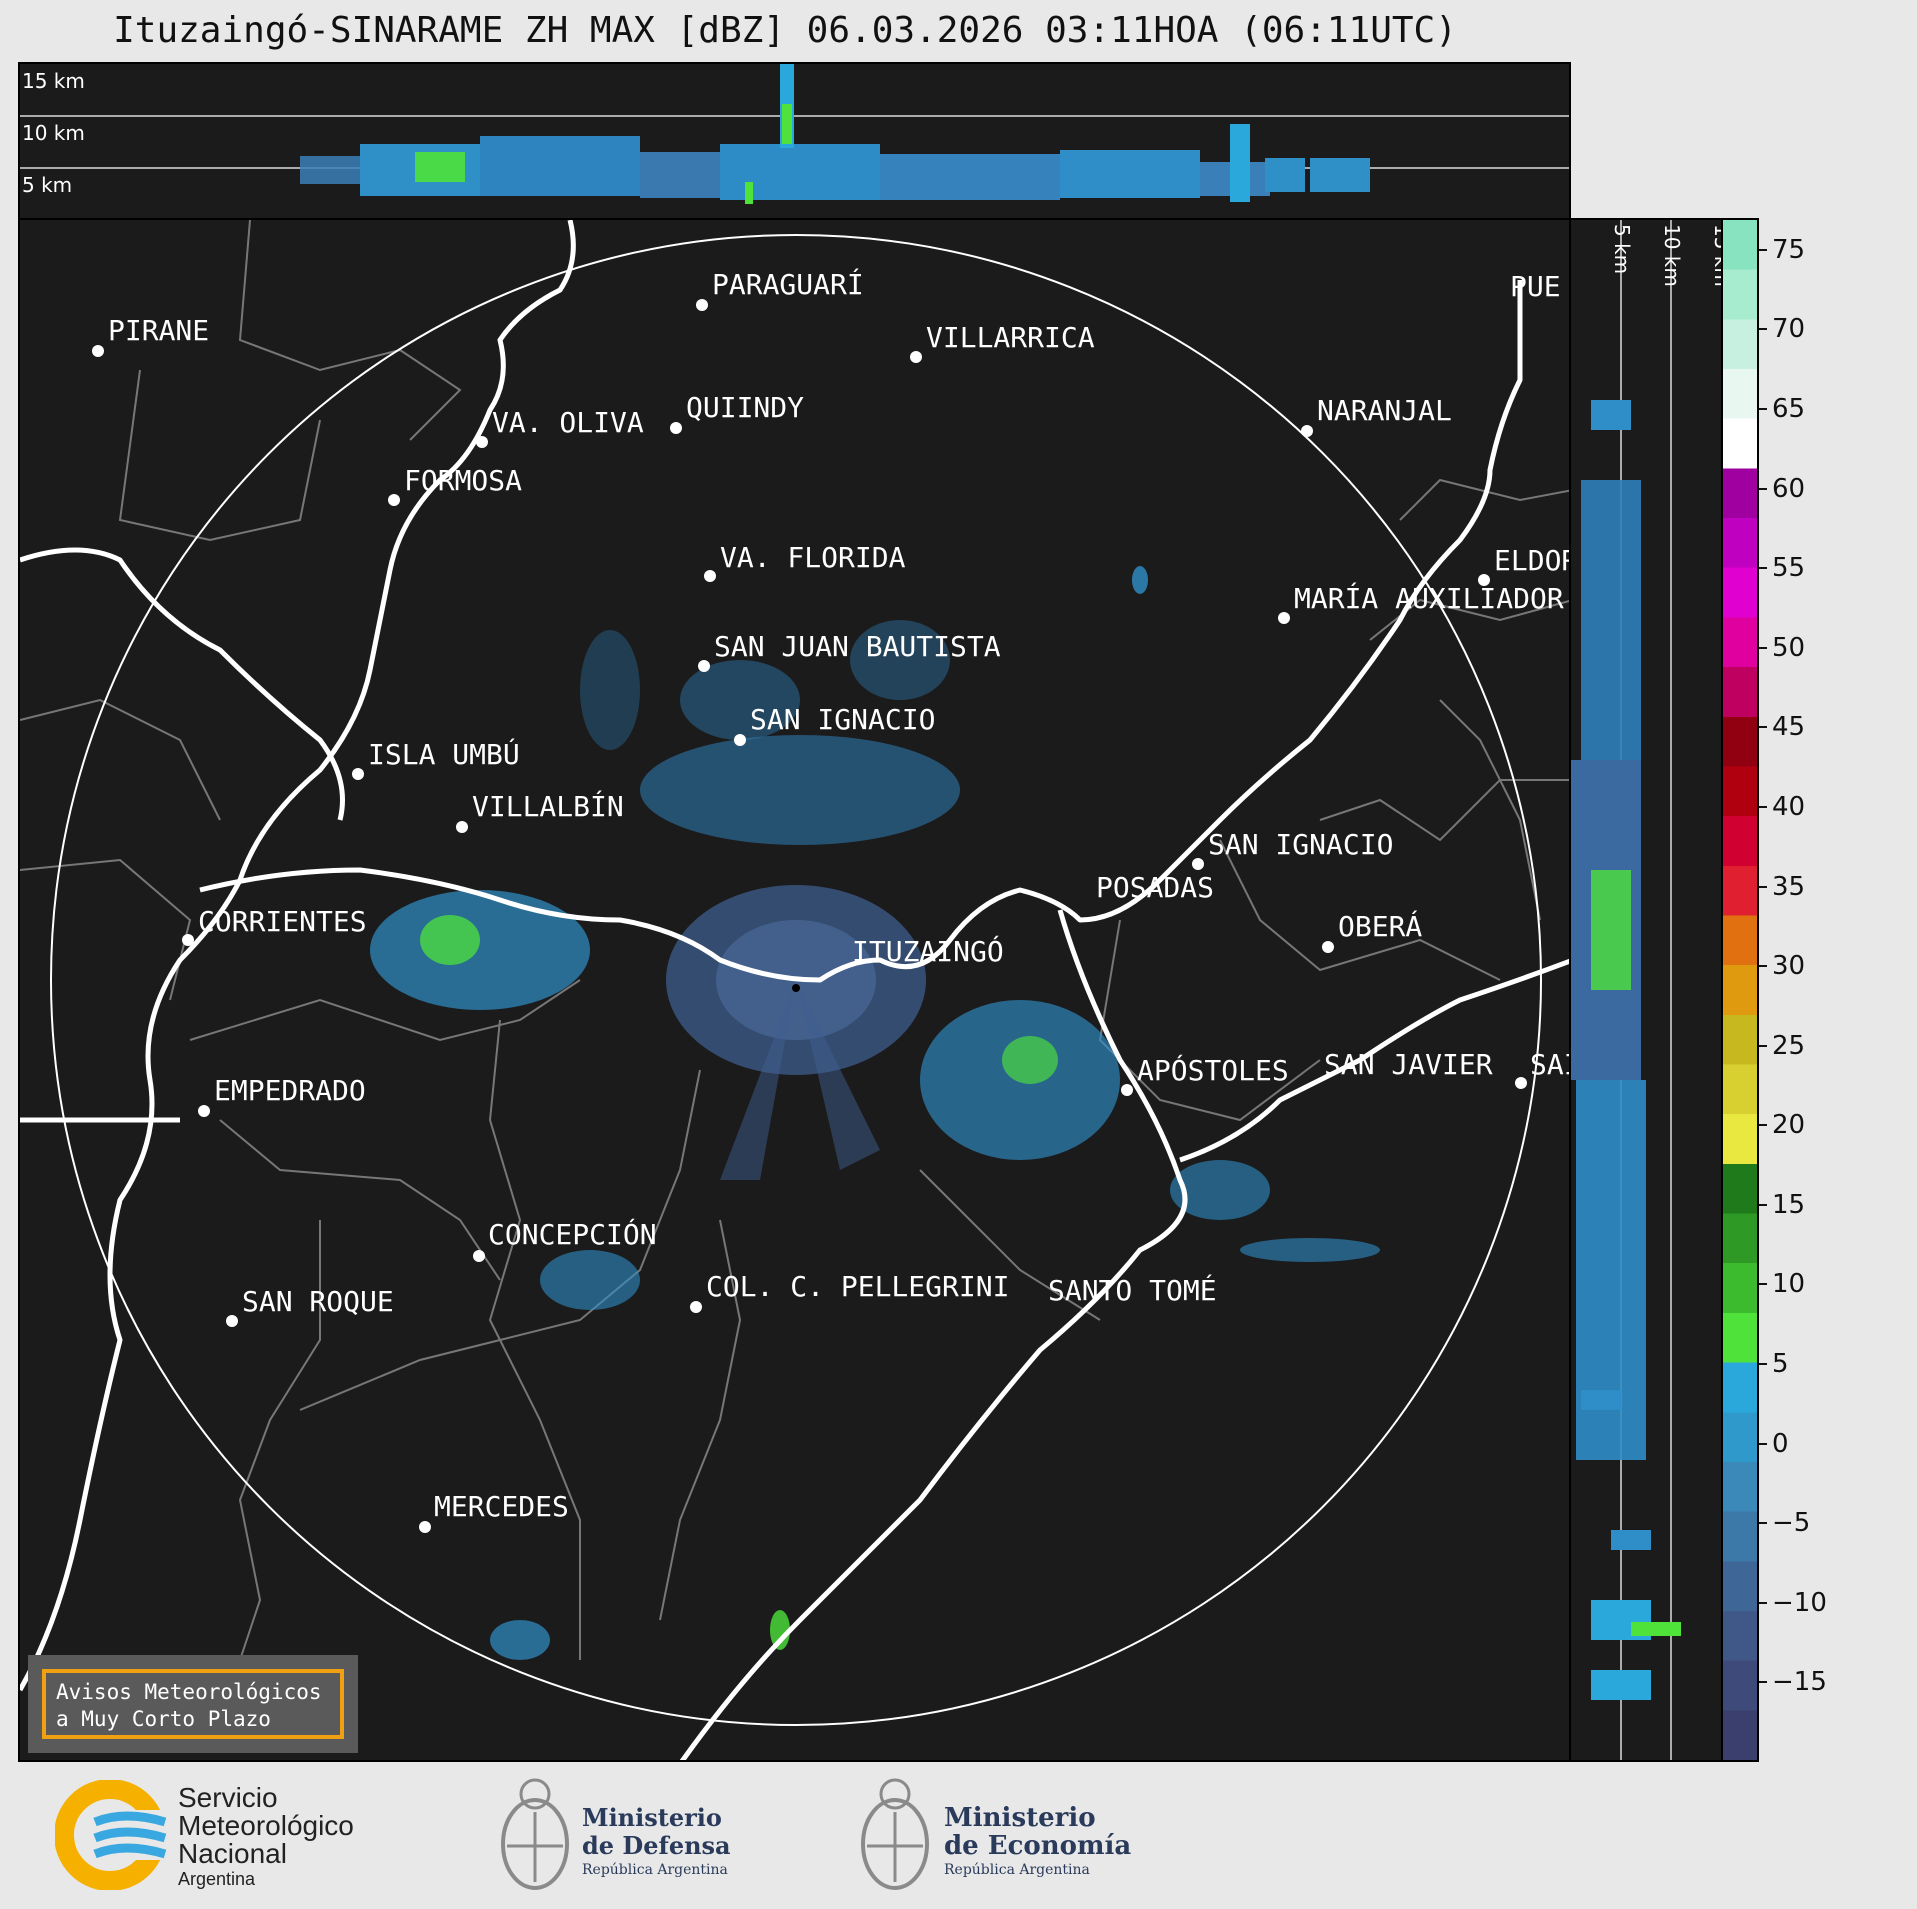 The height and width of the screenshot is (1909, 1917). Describe the element at coordinates (655, 1870) in the screenshot. I see `defensa-line3: República Argentina` at that location.